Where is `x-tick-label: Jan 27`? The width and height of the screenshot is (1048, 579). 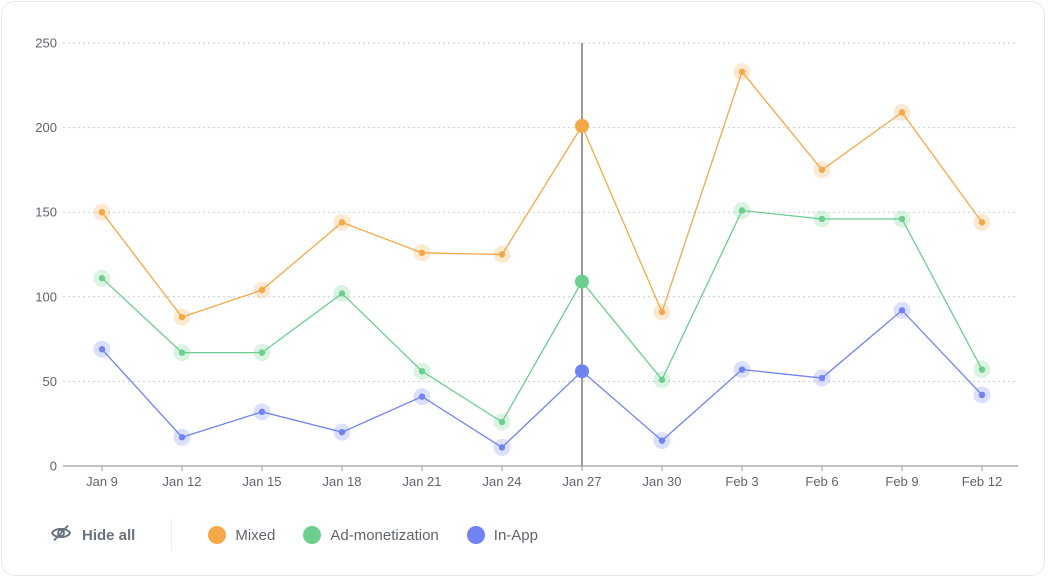
x-tick-label: Jan 27 is located at coordinates (581, 481).